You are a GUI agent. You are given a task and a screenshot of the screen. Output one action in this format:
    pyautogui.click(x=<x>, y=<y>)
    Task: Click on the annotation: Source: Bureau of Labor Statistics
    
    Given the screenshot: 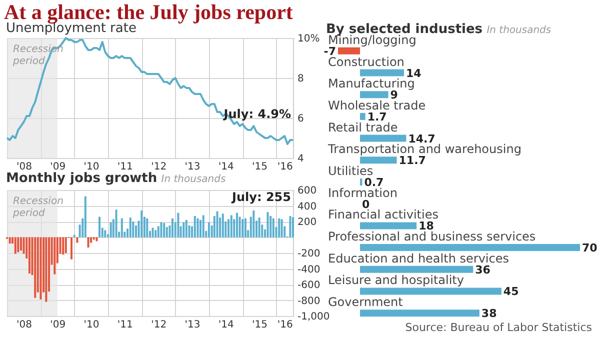 What is the action you would take?
    pyautogui.click(x=498, y=327)
    